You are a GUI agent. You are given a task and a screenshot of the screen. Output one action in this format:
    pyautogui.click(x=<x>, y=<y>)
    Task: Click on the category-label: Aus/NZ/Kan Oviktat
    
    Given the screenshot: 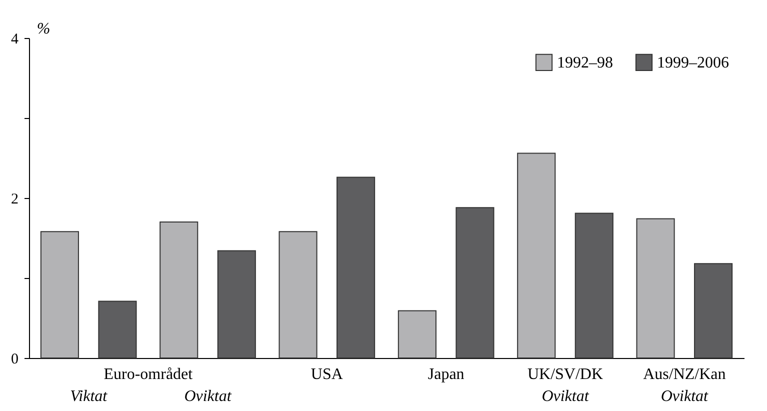 What is the action you would take?
    pyautogui.click(x=684, y=385)
    